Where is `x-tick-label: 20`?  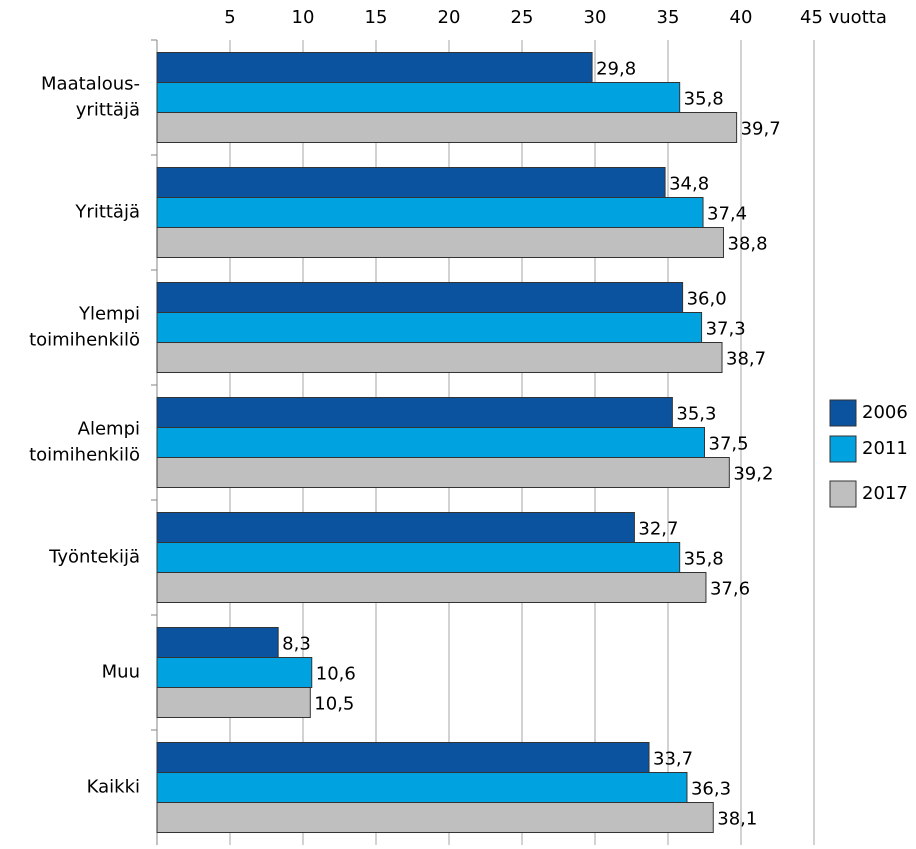 x-tick-label: 20 is located at coordinates (449, 17).